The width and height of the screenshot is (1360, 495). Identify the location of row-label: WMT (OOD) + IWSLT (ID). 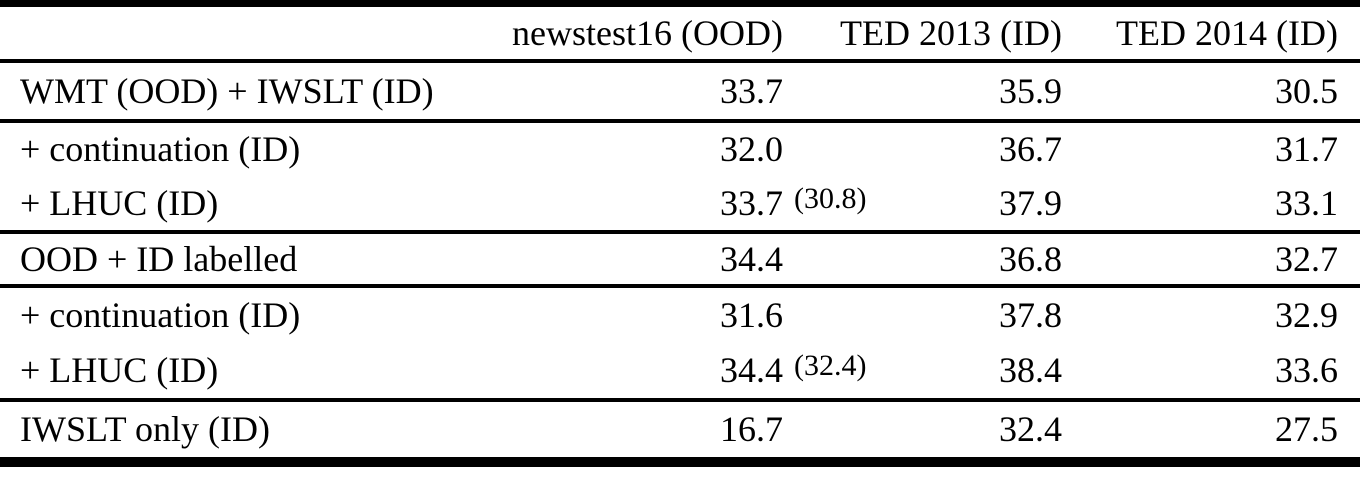
(245, 91).